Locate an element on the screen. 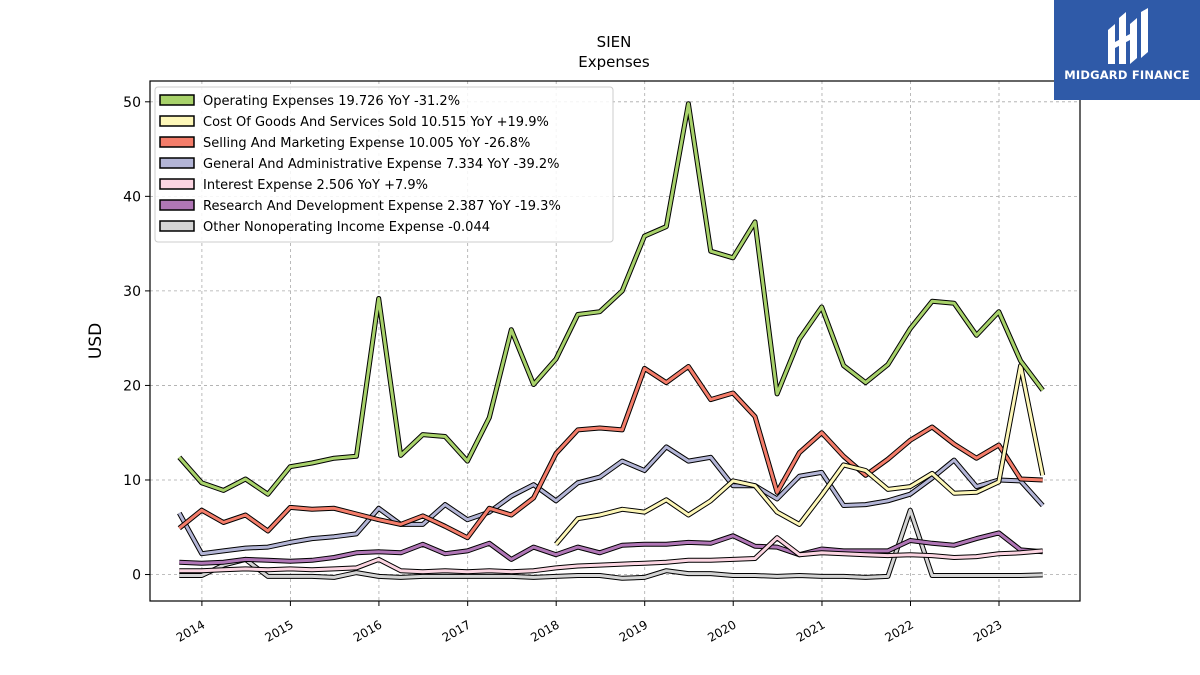  legend-box is located at coordinates (384, 164).